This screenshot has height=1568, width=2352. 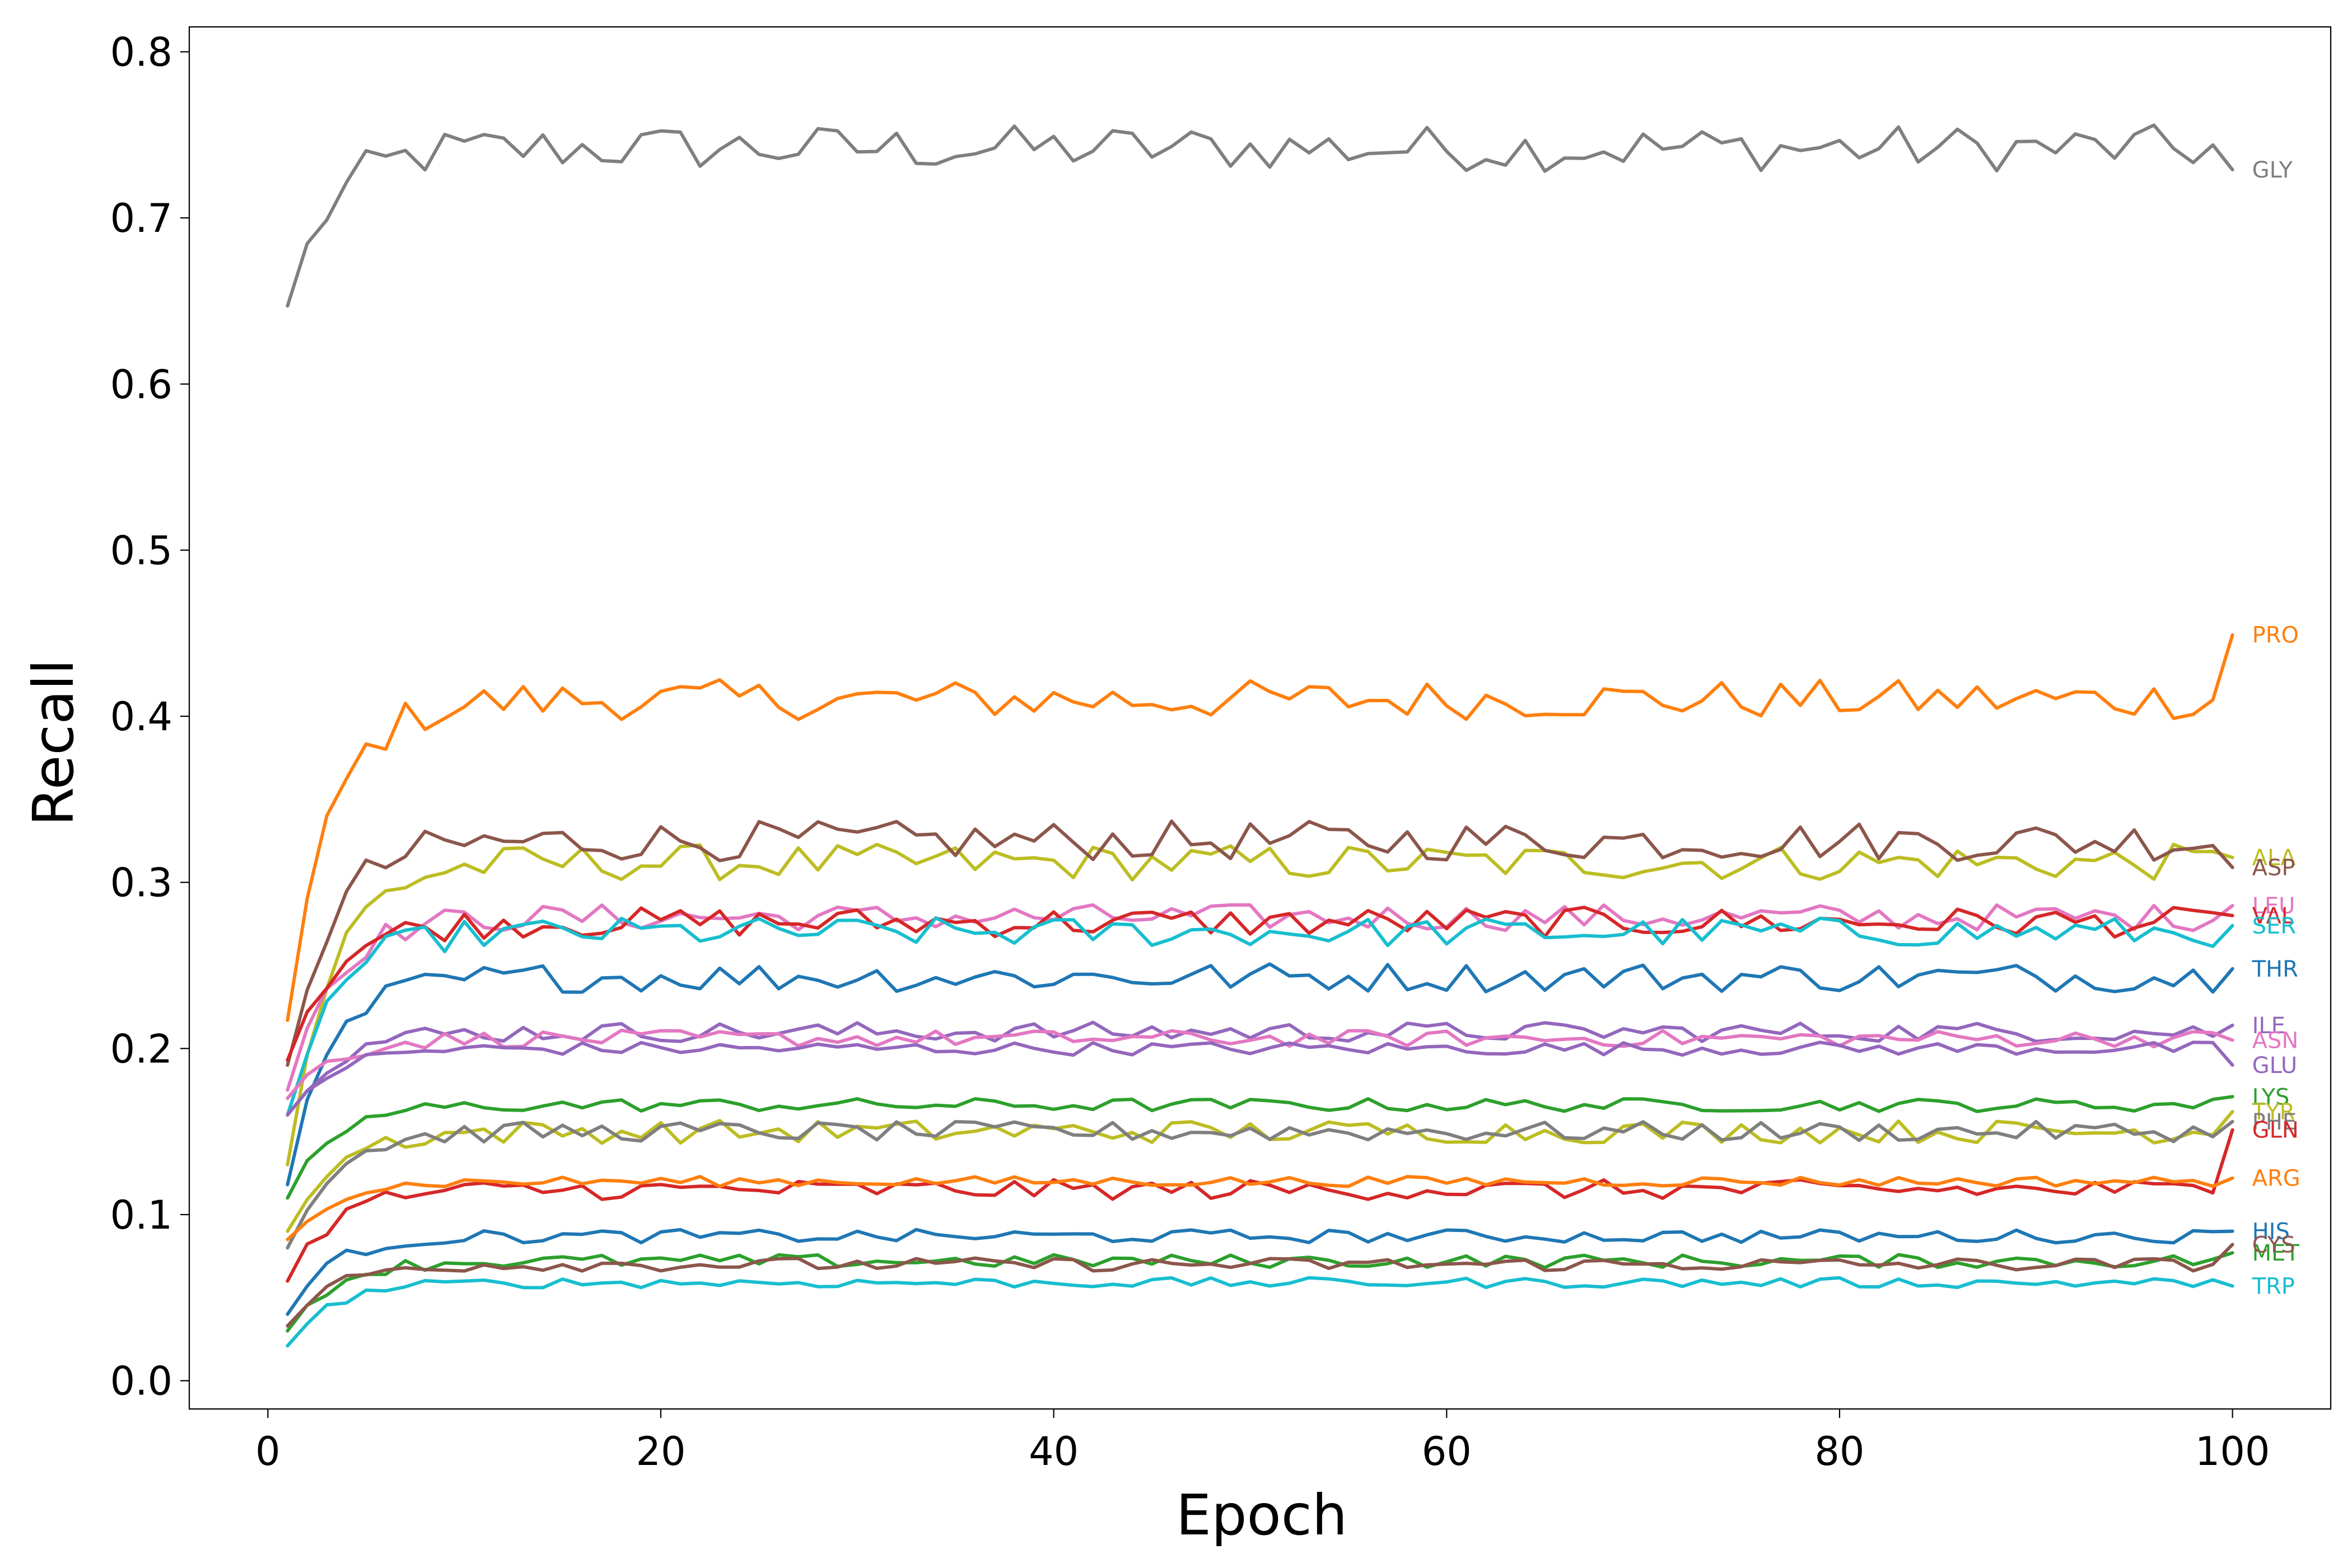 What do you see at coordinates (2276, 1179) in the screenshot?
I see `series-label-arg: ARG` at bounding box center [2276, 1179].